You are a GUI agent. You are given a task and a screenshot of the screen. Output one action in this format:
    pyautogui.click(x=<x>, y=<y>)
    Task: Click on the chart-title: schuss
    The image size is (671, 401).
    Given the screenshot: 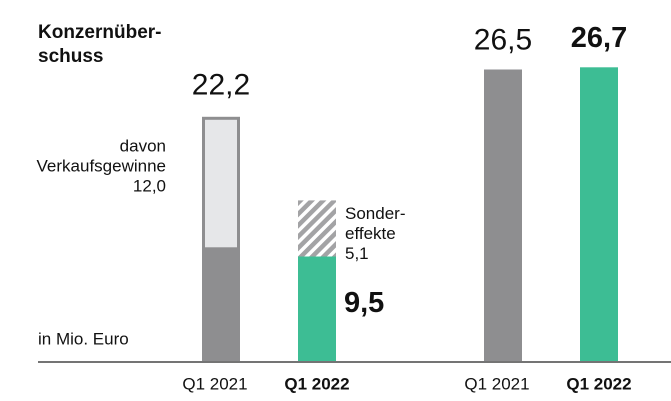 What is the action you would take?
    pyautogui.click(x=70, y=56)
    